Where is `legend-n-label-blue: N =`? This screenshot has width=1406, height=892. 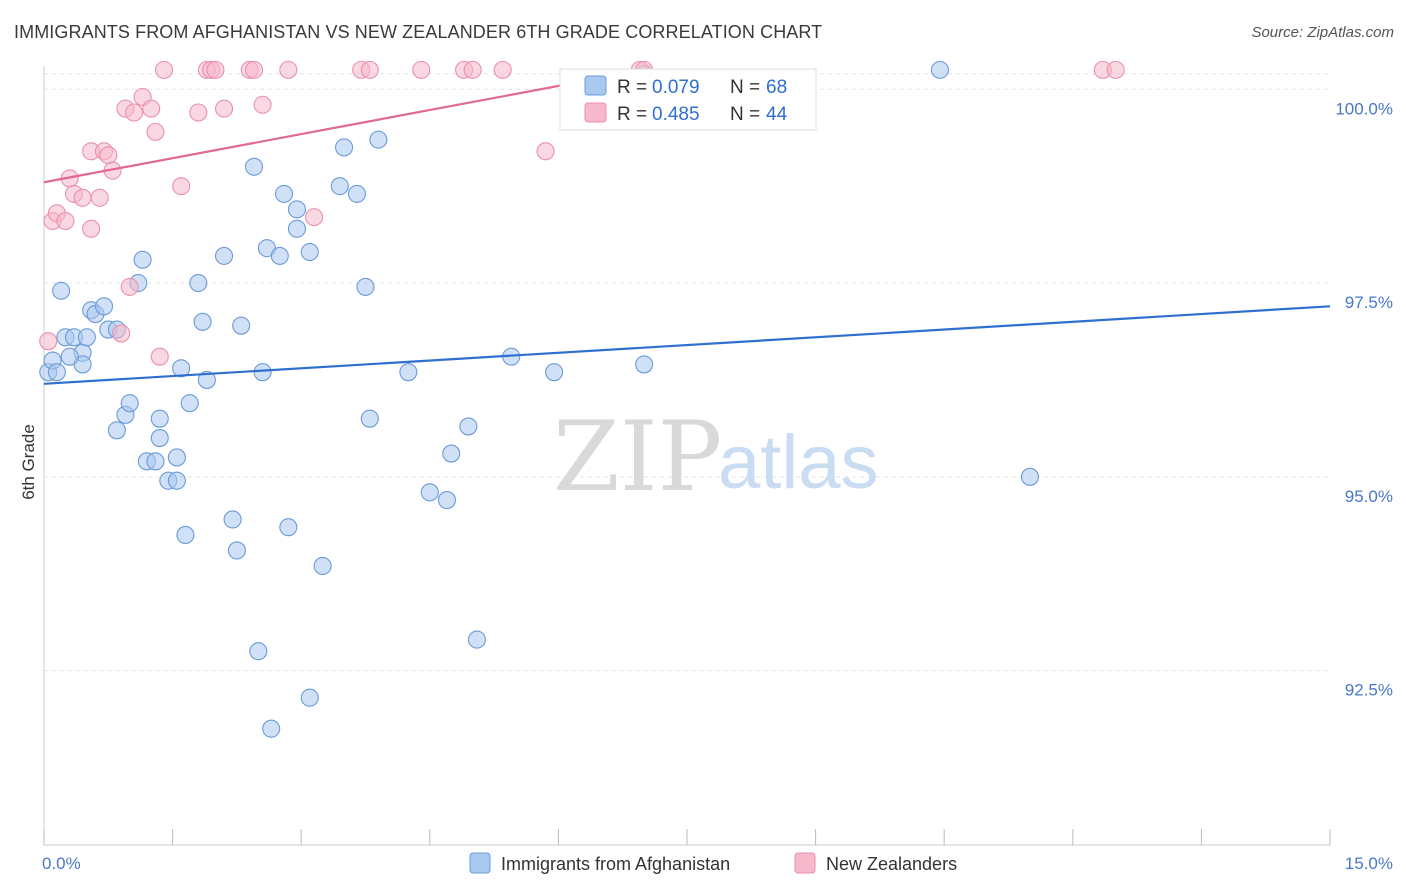 legend-n-label-blue: N = is located at coordinates (745, 87).